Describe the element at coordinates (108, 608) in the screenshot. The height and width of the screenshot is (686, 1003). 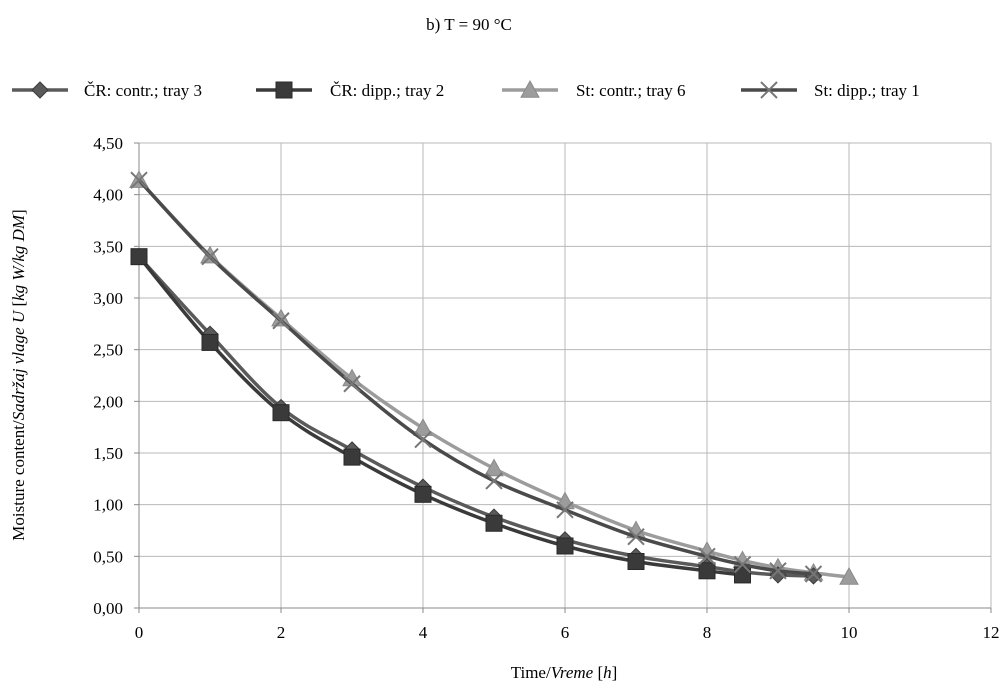
I see `y-tick-label: 0,00` at that location.